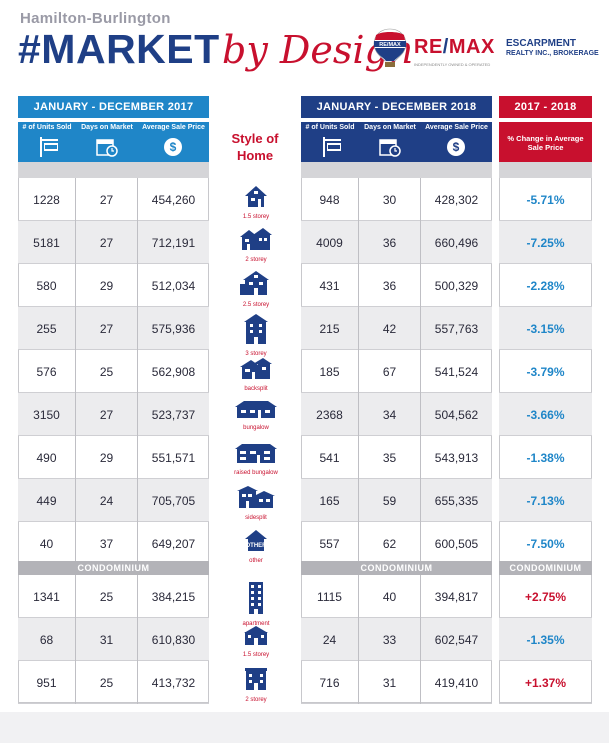  Describe the element at coordinates (47, 242) in the screenshot. I see `units-sold-2017: 5181` at that location.